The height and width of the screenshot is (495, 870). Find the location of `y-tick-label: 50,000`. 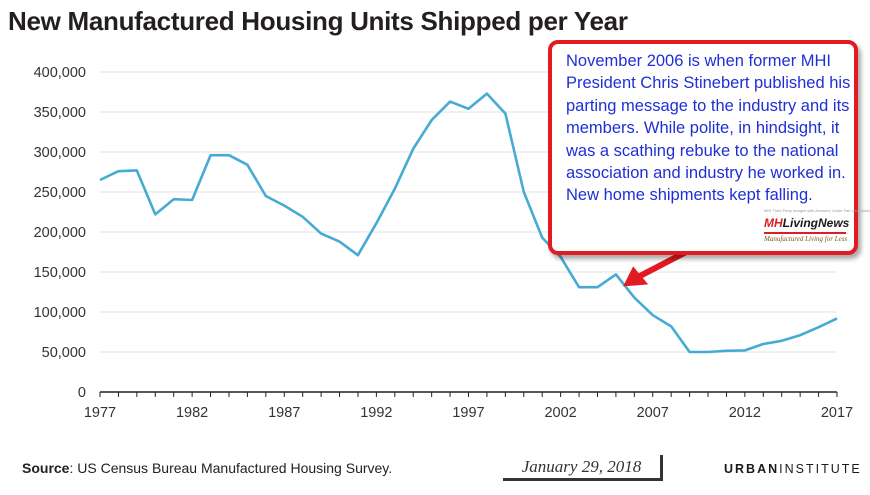

y-tick-label: 50,000 is located at coordinates (64, 353).